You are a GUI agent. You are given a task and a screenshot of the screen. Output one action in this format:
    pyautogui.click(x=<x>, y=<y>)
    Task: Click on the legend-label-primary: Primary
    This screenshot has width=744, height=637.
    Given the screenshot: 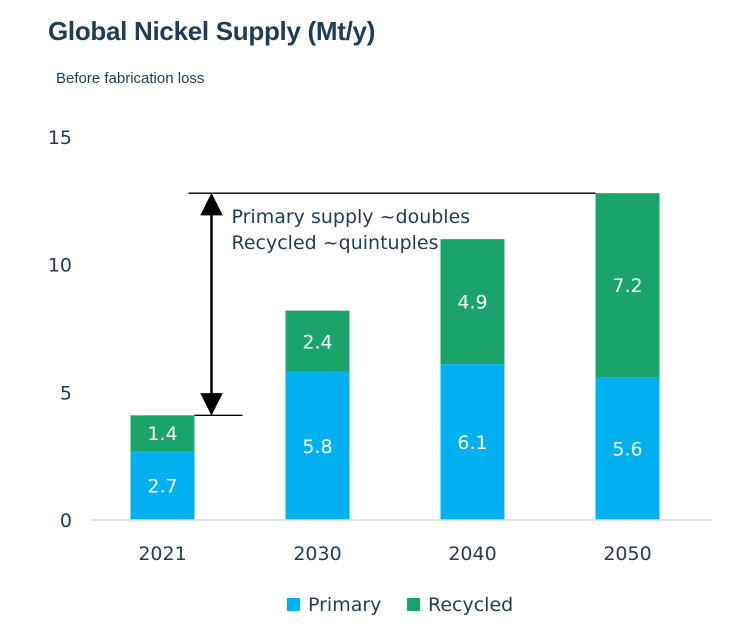 What is the action you would take?
    pyautogui.click(x=344, y=605)
    